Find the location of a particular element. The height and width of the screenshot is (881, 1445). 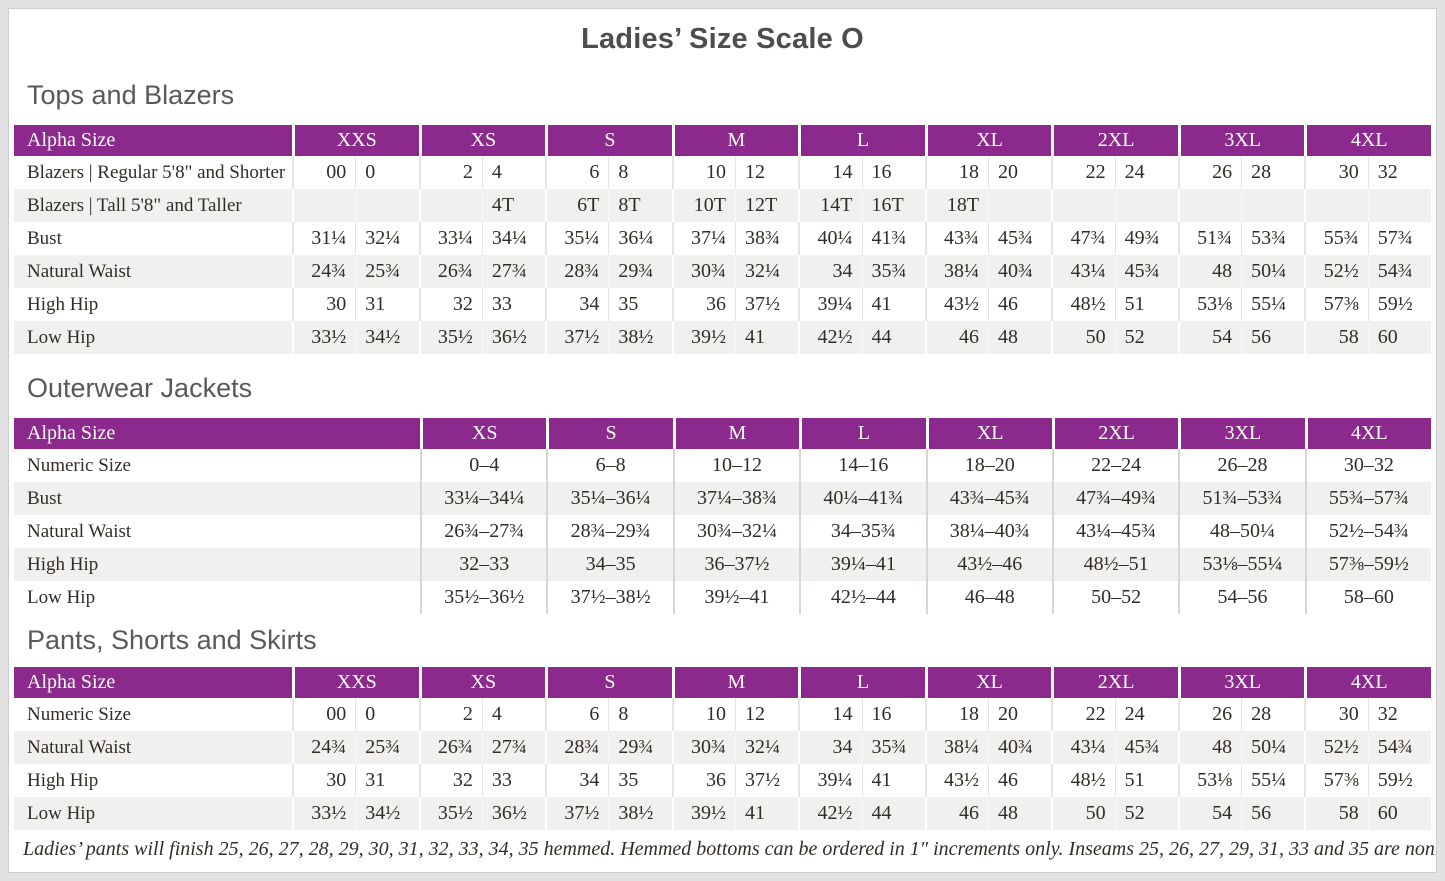

size-cell: 8T is located at coordinates (640, 206).